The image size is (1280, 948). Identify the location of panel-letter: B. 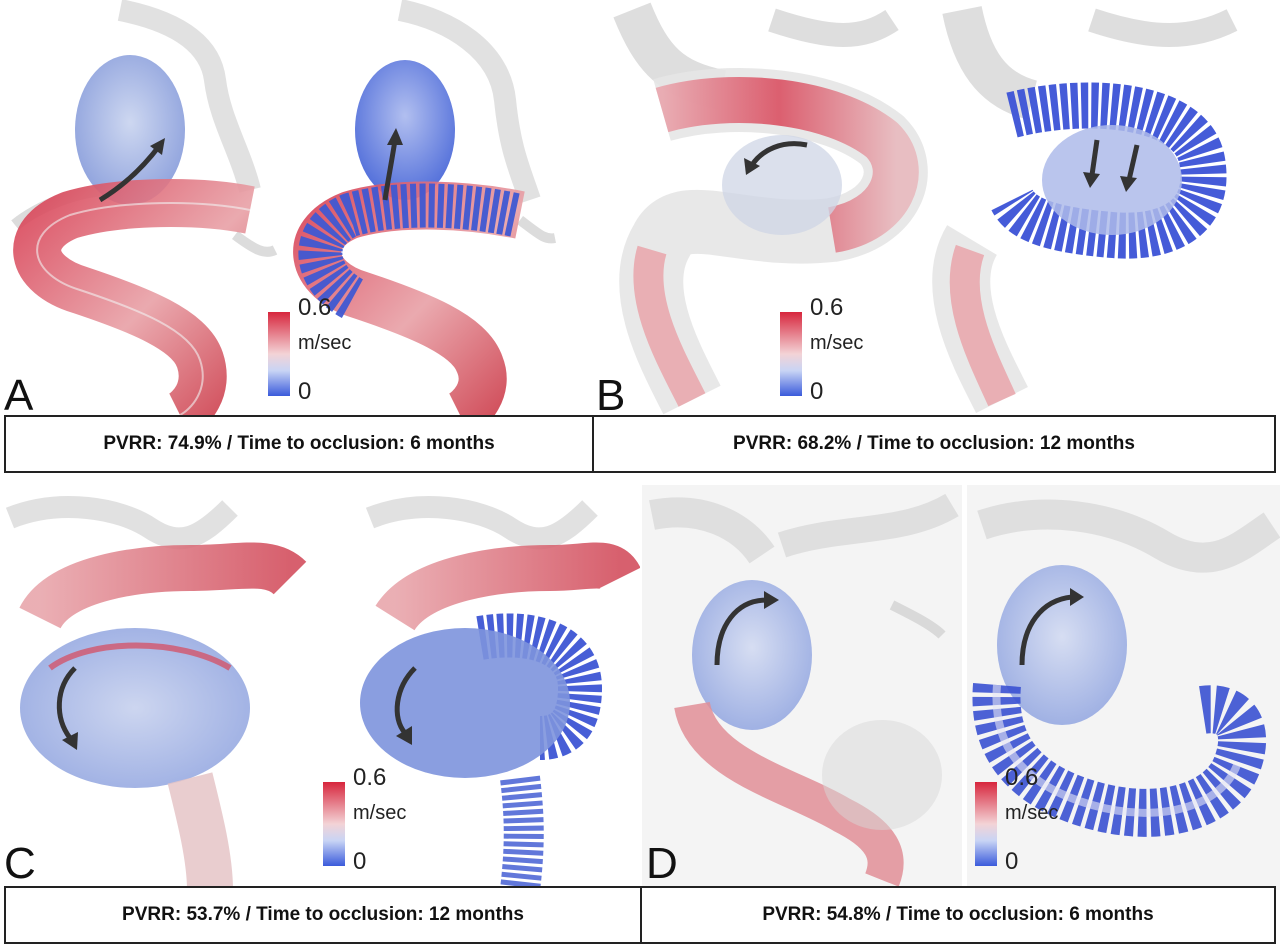
(611, 395).